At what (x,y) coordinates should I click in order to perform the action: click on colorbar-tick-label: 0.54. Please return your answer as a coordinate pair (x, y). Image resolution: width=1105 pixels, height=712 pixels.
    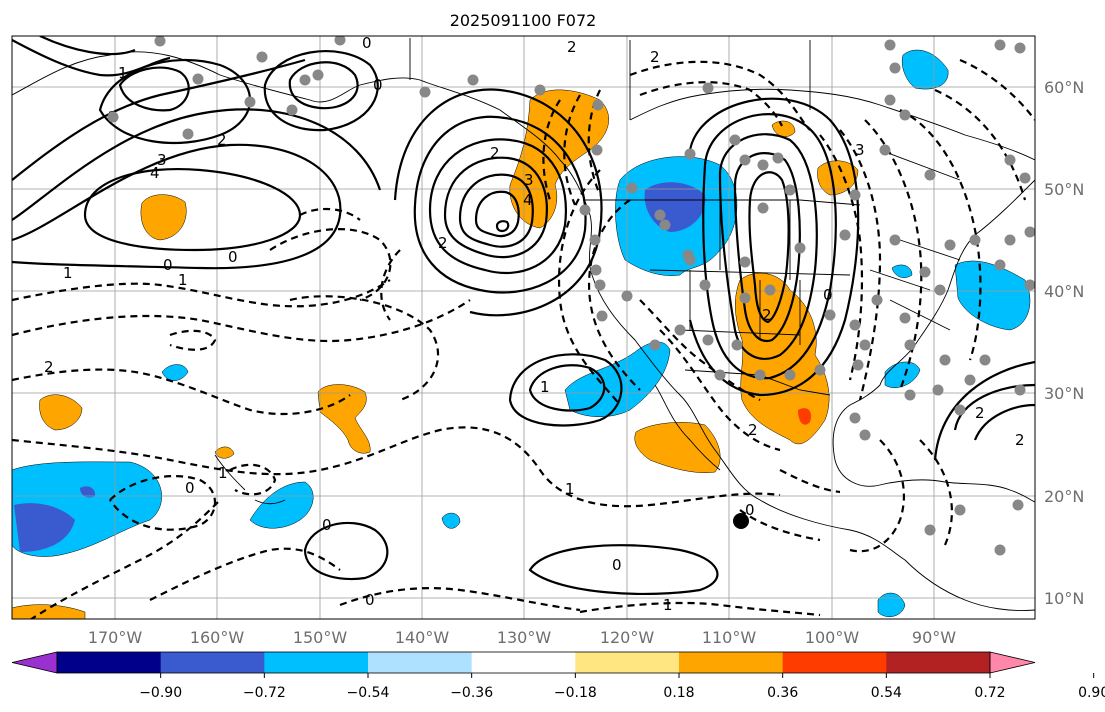
    Looking at the image, I should click on (886, 693).